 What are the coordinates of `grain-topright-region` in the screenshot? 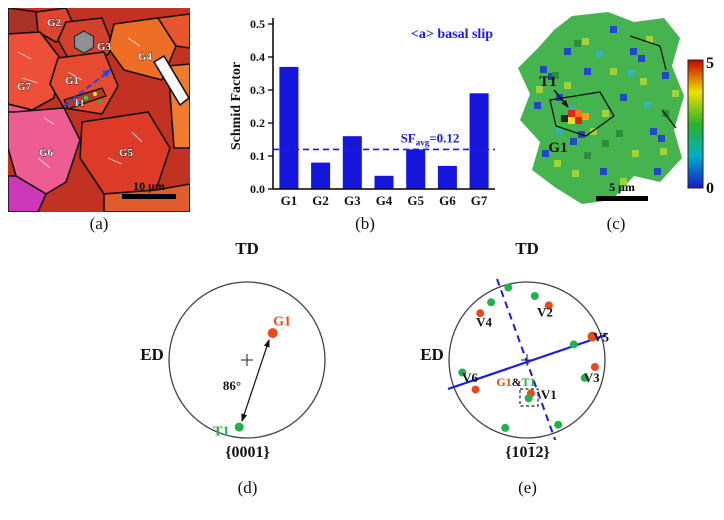 It's located at (173, 31).